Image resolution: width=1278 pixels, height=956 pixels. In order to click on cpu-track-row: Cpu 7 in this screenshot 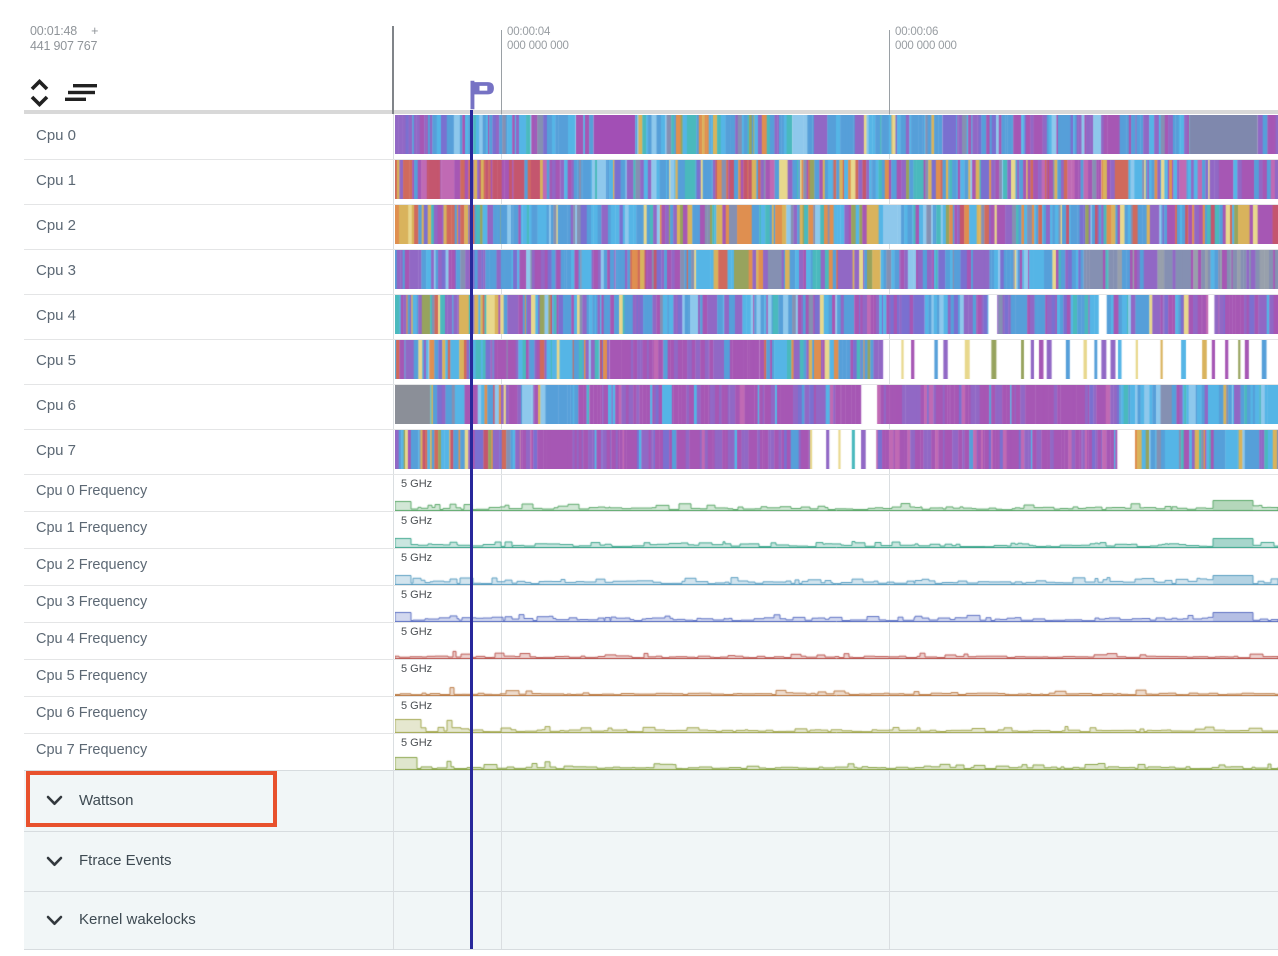, I will do `click(639, 451)`.